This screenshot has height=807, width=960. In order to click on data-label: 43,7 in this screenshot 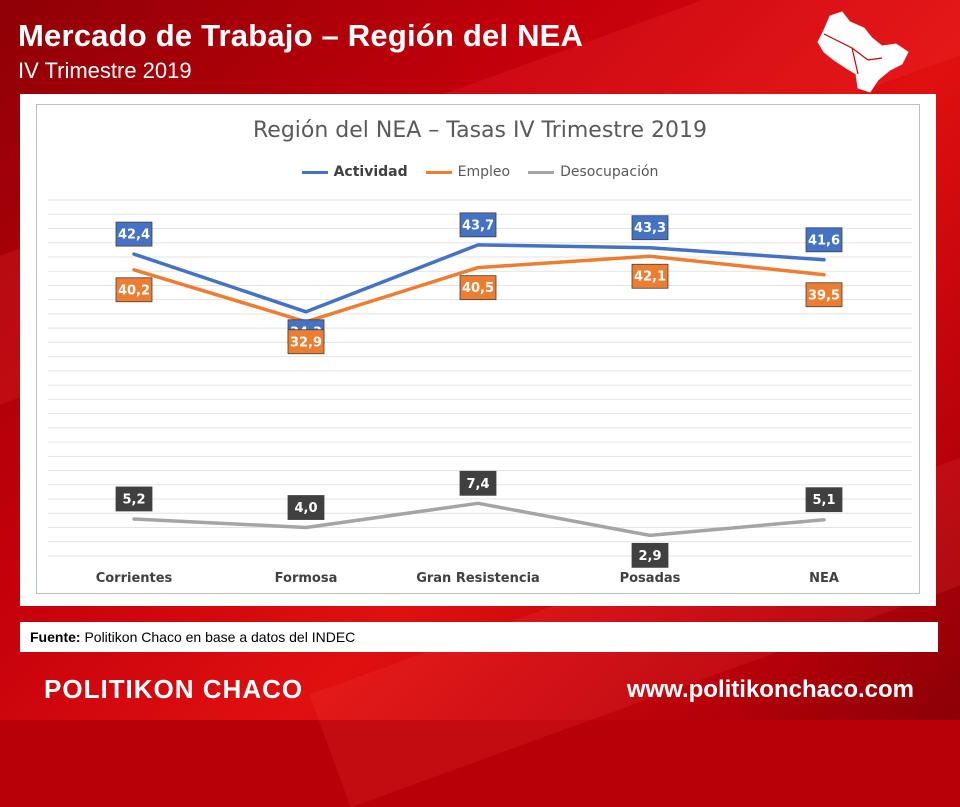, I will do `click(478, 225)`.